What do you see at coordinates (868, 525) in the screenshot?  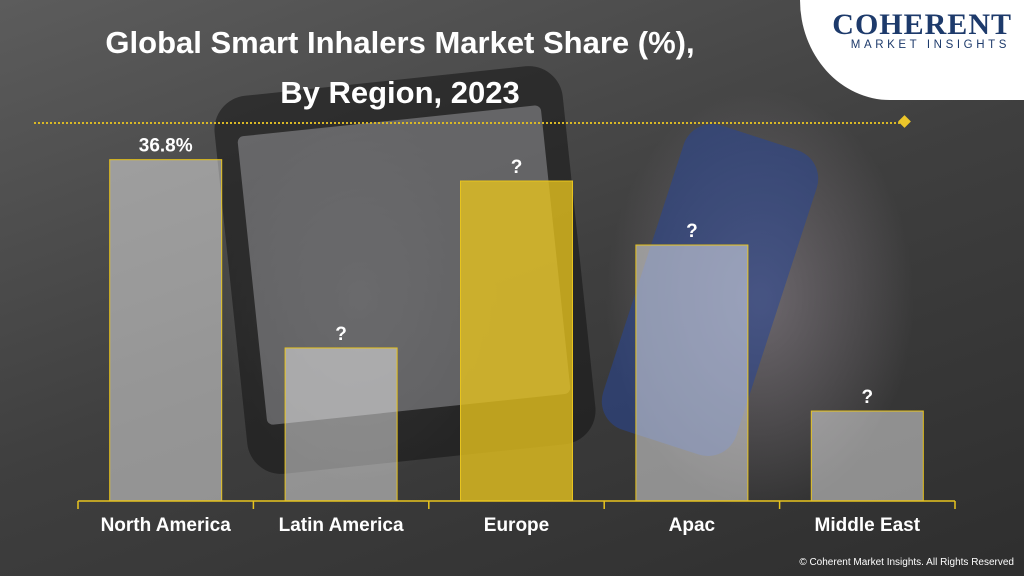 I see `x-tick-label: Middle East` at bounding box center [868, 525].